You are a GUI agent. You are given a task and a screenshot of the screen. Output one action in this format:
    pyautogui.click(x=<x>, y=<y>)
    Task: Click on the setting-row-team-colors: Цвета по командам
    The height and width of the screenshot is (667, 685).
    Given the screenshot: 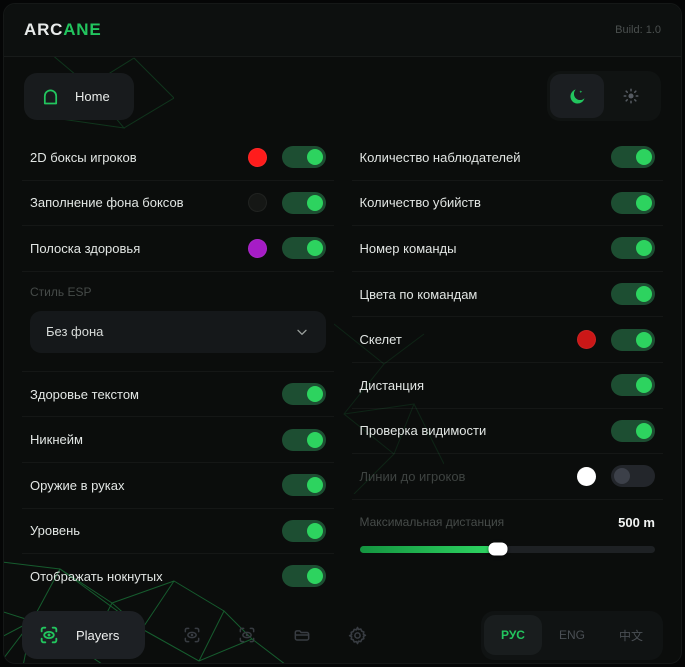 What is the action you would take?
    pyautogui.click(x=507, y=295)
    